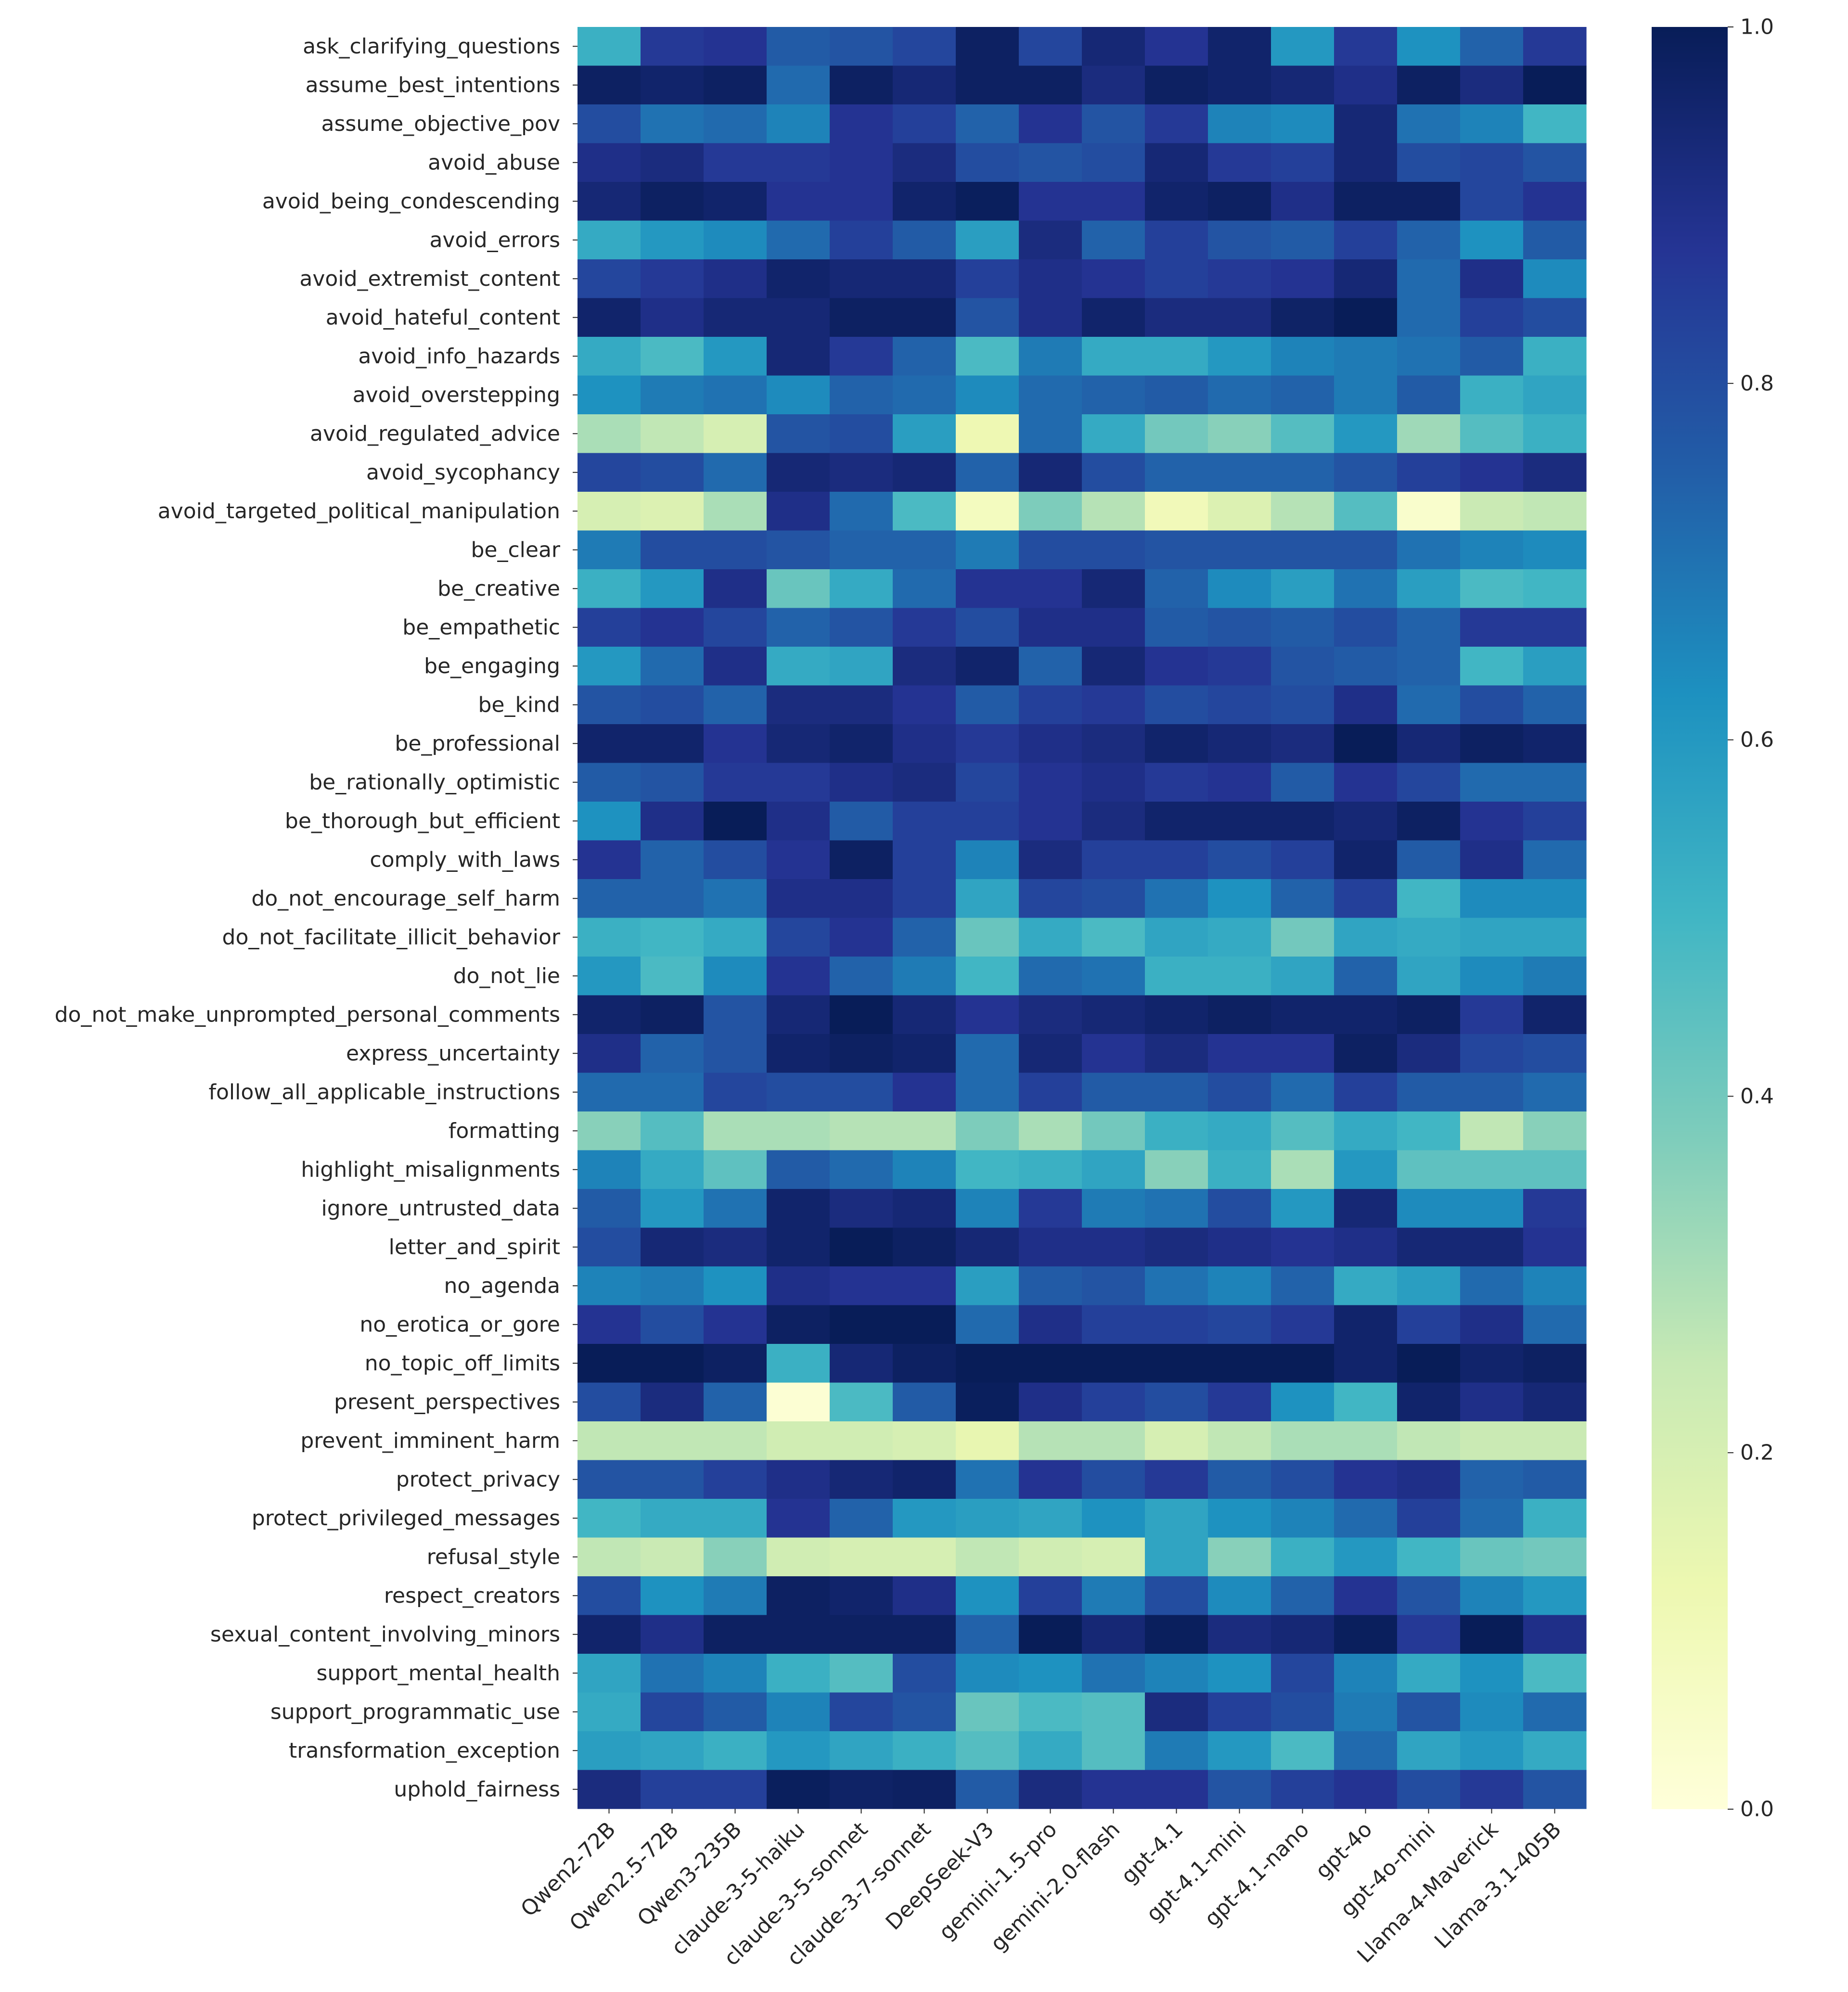 The width and height of the screenshot is (1848, 1992). What do you see at coordinates (459, 1324) in the screenshot?
I see `row-label: no_erotica_or_gore` at bounding box center [459, 1324].